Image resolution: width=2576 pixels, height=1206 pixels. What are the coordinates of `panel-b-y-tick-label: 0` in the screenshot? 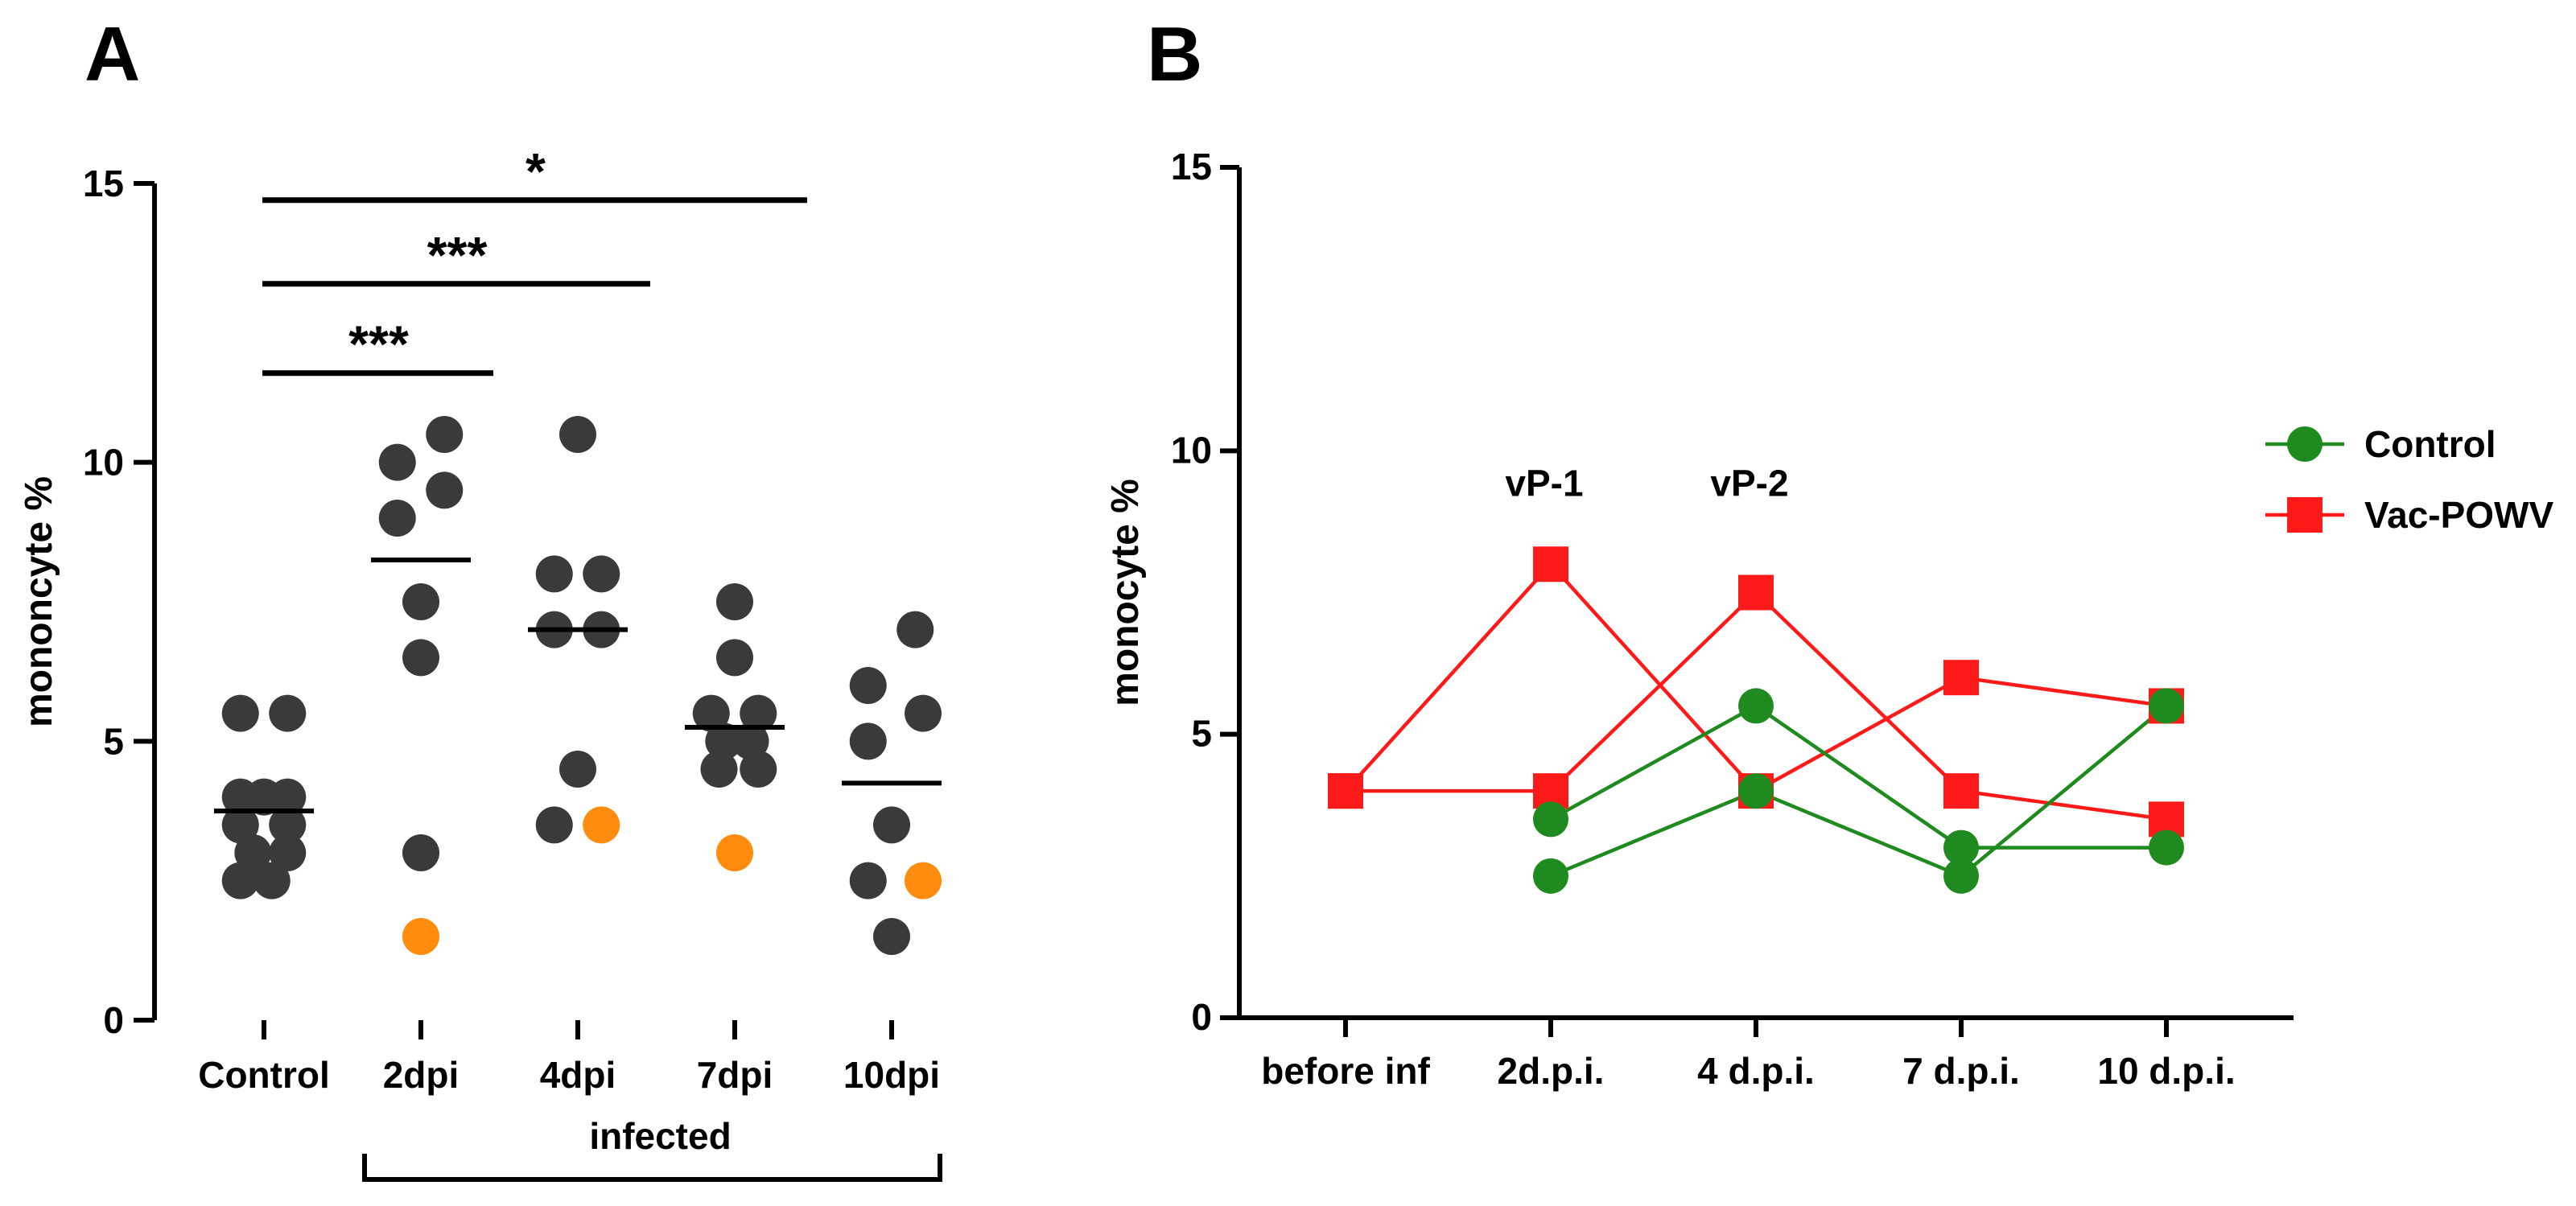 It's located at (1201, 1017).